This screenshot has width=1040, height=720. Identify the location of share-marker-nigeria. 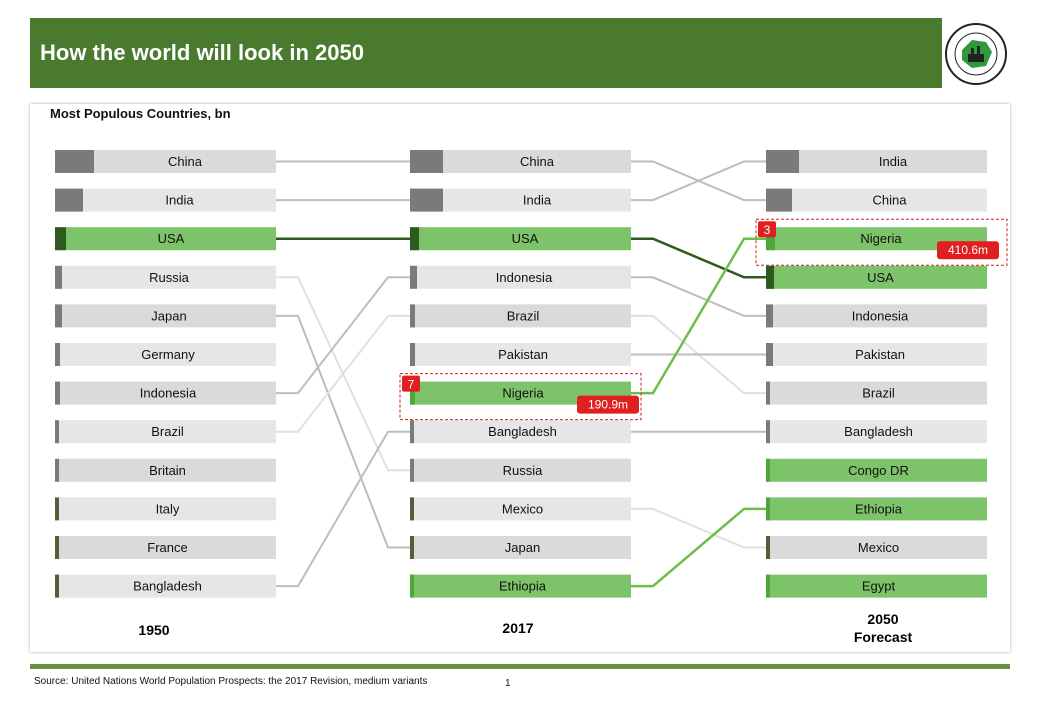
(770, 239).